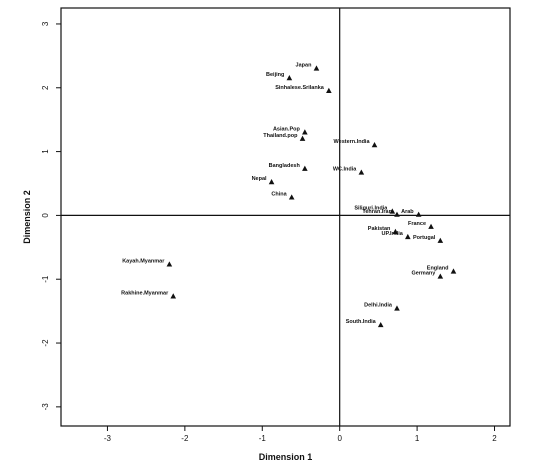 The image size is (536, 470). What do you see at coordinates (45, 87) in the screenshot?
I see `y-tick-label: 2` at bounding box center [45, 87].